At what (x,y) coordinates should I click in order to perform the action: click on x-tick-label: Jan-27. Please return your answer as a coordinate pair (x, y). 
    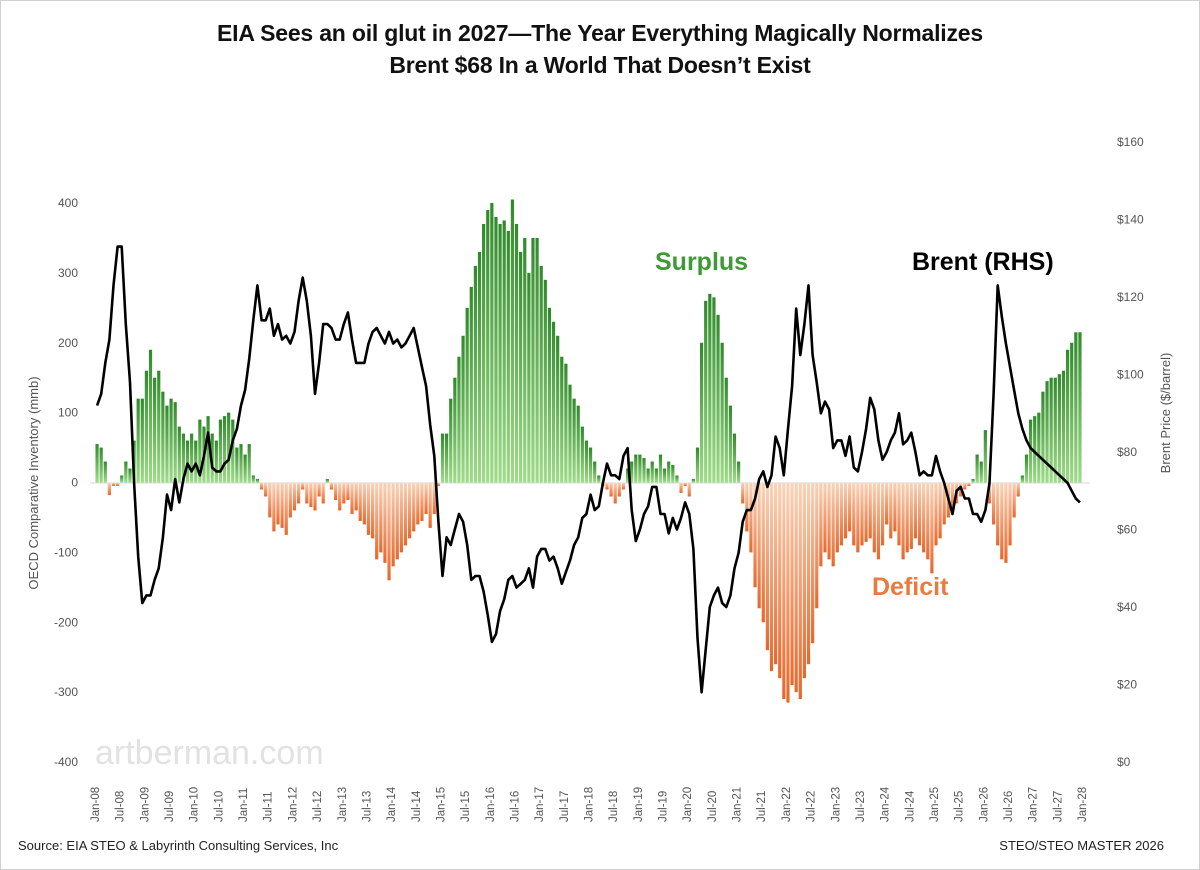
    Looking at the image, I should click on (1034, 804).